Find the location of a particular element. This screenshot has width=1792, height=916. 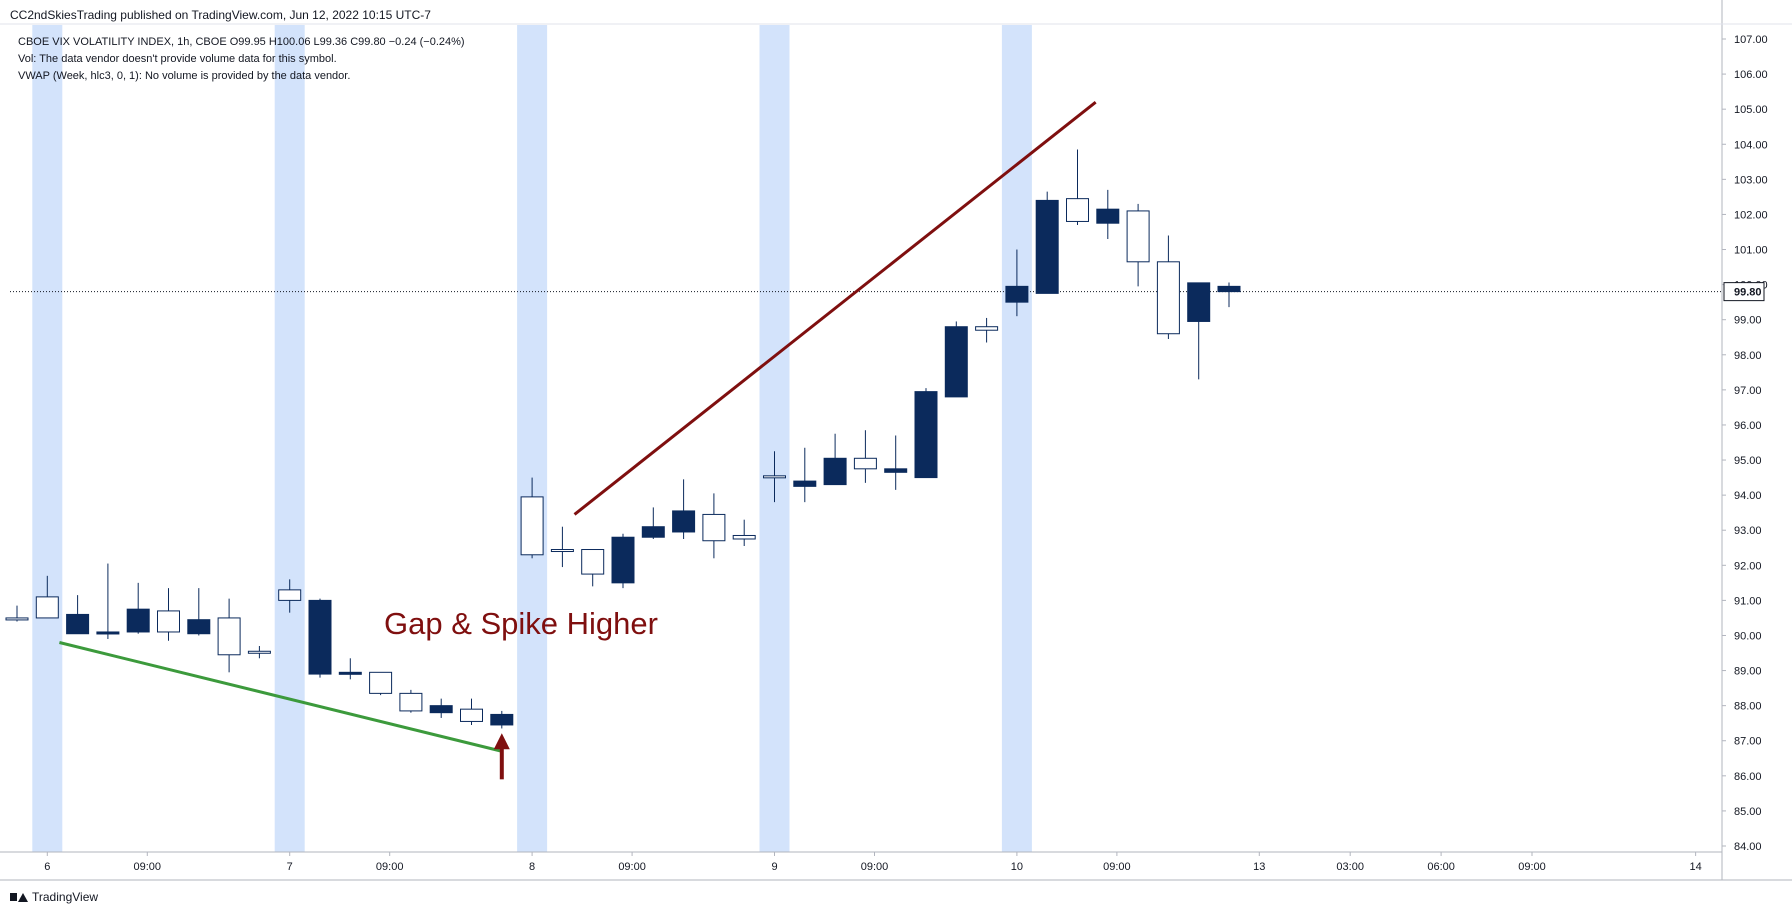

y-tick-label: 95.00 is located at coordinates (1748, 461).